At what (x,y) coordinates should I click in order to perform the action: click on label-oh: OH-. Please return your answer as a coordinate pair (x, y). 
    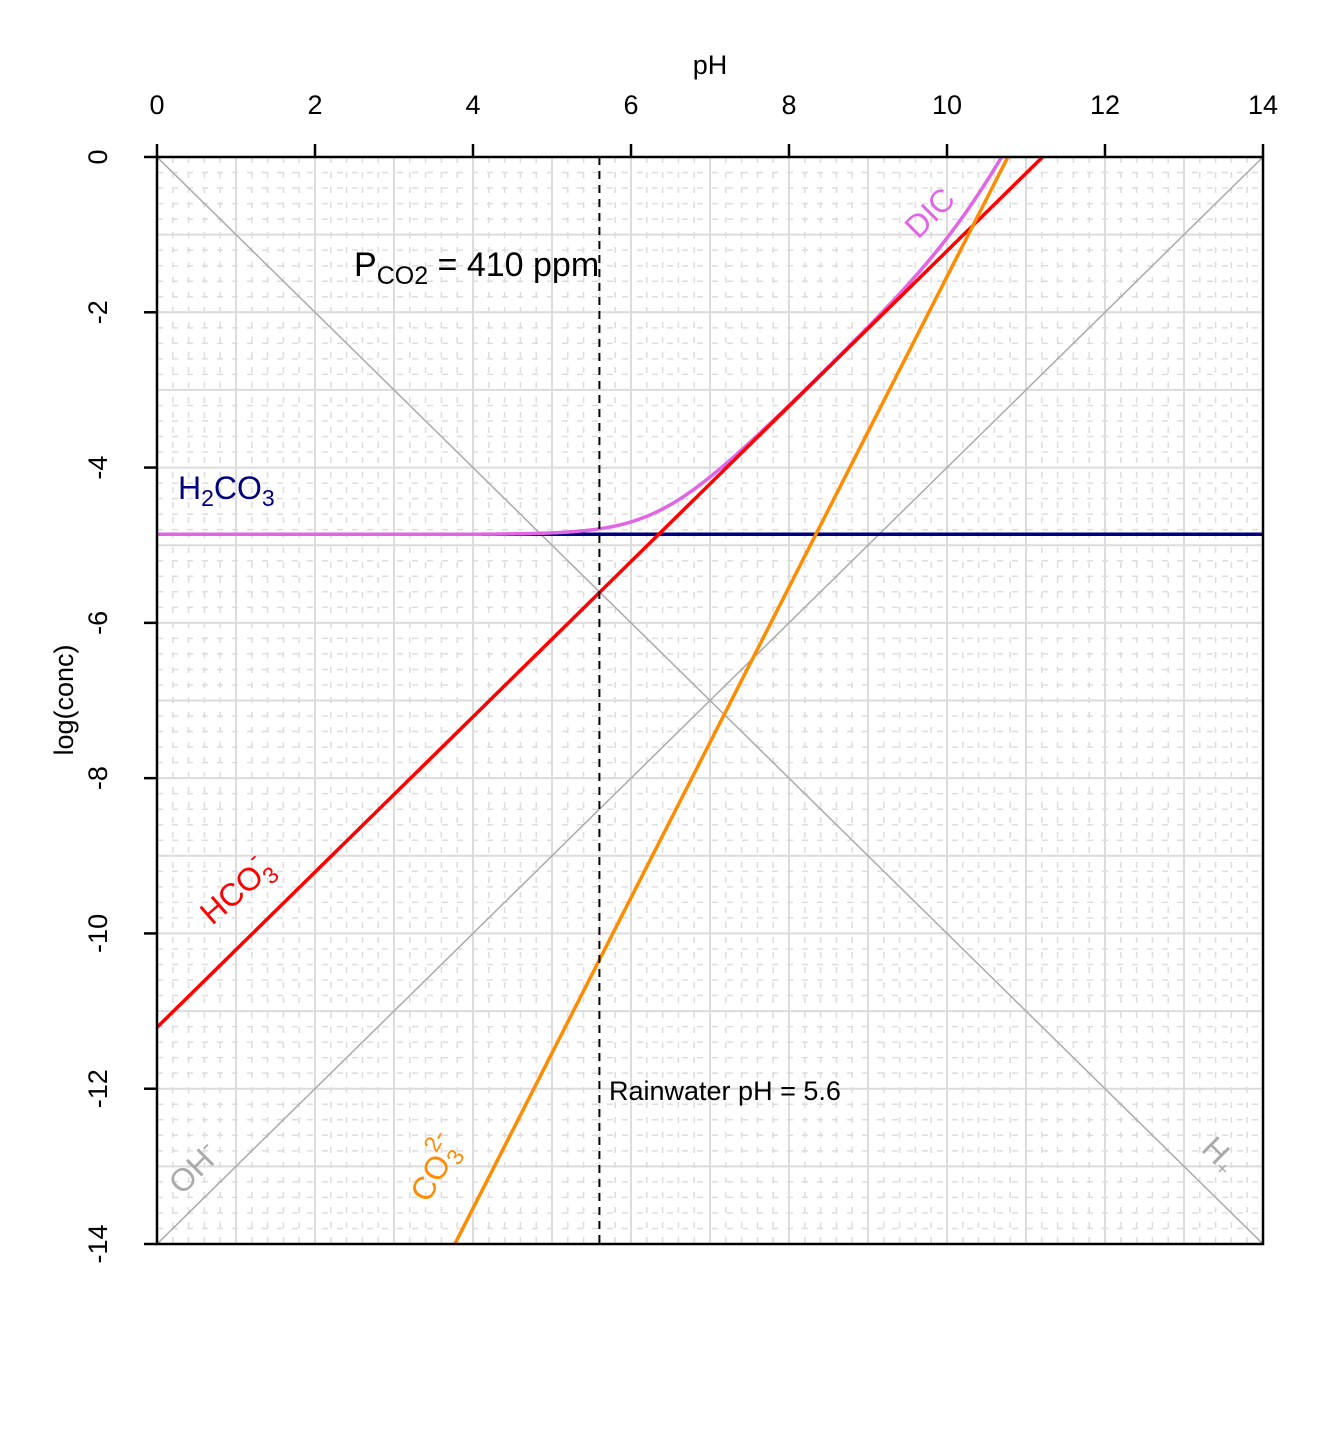
    Looking at the image, I should click on (193, 1167).